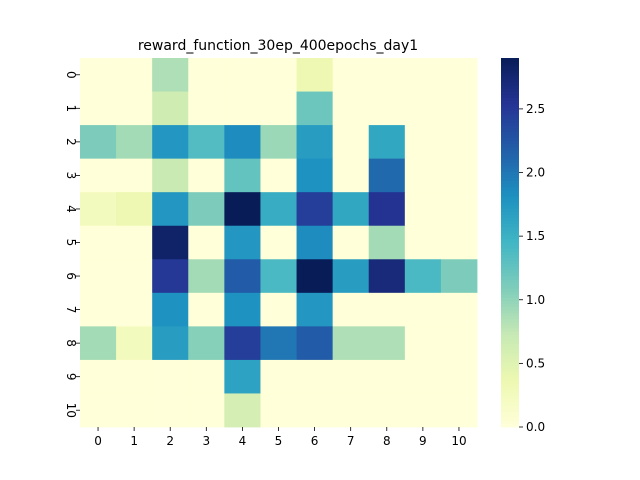 This screenshot has width=640, height=480. I want to click on x-tick-label: 3, so click(206, 441).